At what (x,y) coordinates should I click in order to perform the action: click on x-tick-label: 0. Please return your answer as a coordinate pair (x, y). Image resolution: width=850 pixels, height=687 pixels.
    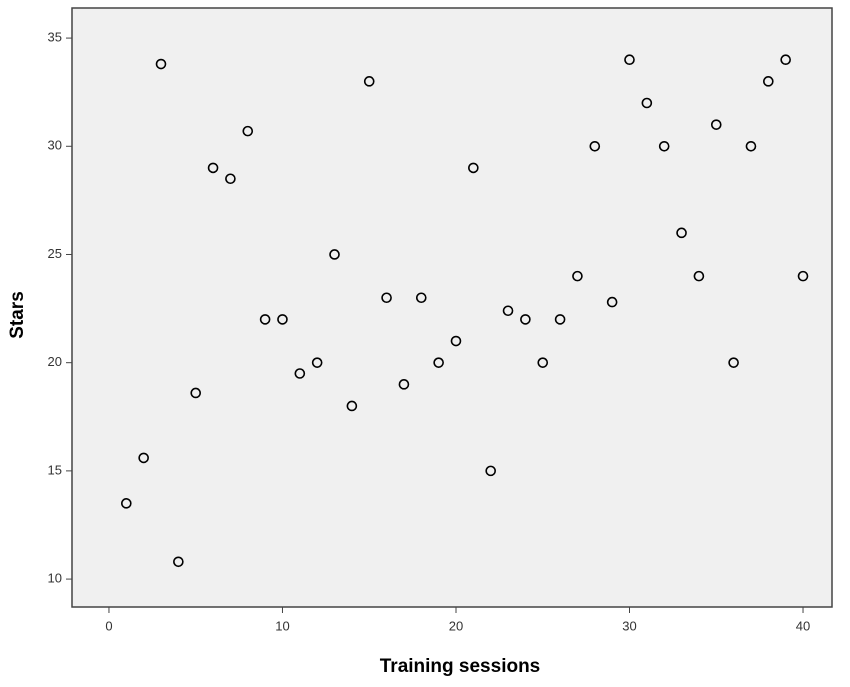
    Looking at the image, I should click on (108, 625).